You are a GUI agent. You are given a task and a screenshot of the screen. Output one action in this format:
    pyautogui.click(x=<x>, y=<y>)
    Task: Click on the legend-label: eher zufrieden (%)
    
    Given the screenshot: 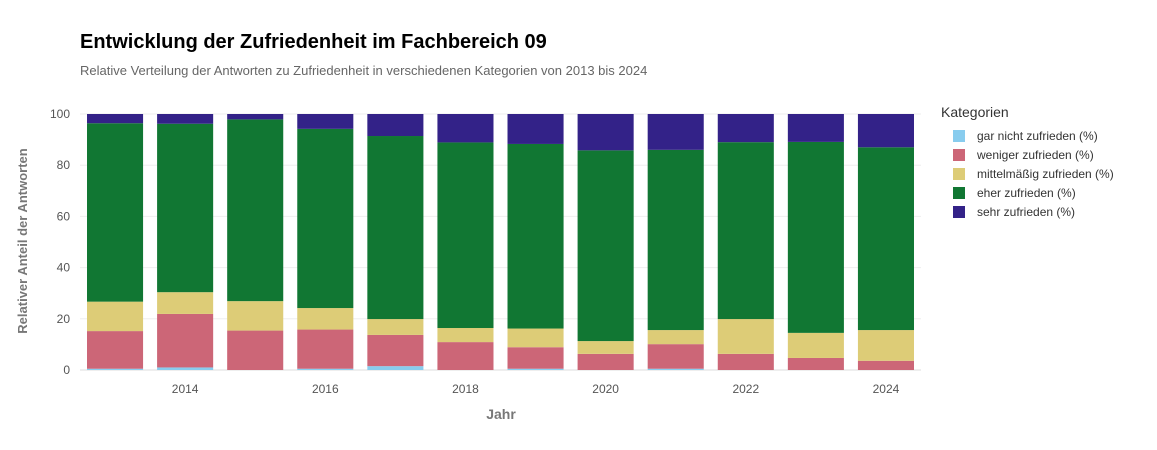 What is the action you would take?
    pyautogui.click(x=1026, y=192)
    